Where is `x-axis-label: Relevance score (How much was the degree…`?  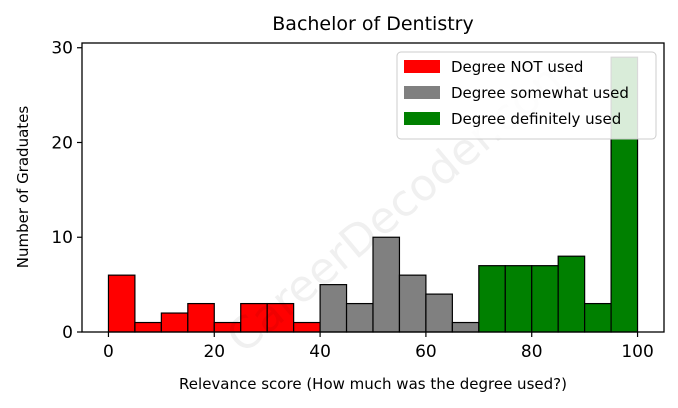
x-axis-label: Relevance score (How much was the degree… is located at coordinates (373, 384).